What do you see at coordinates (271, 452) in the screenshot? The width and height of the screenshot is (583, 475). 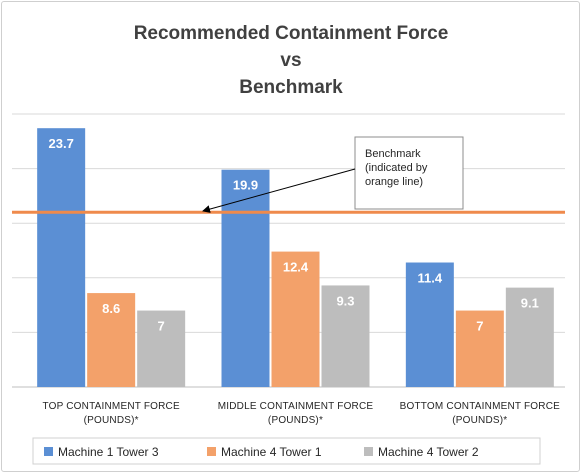 I see `legend-label: Machine 4 Tower 1` at bounding box center [271, 452].